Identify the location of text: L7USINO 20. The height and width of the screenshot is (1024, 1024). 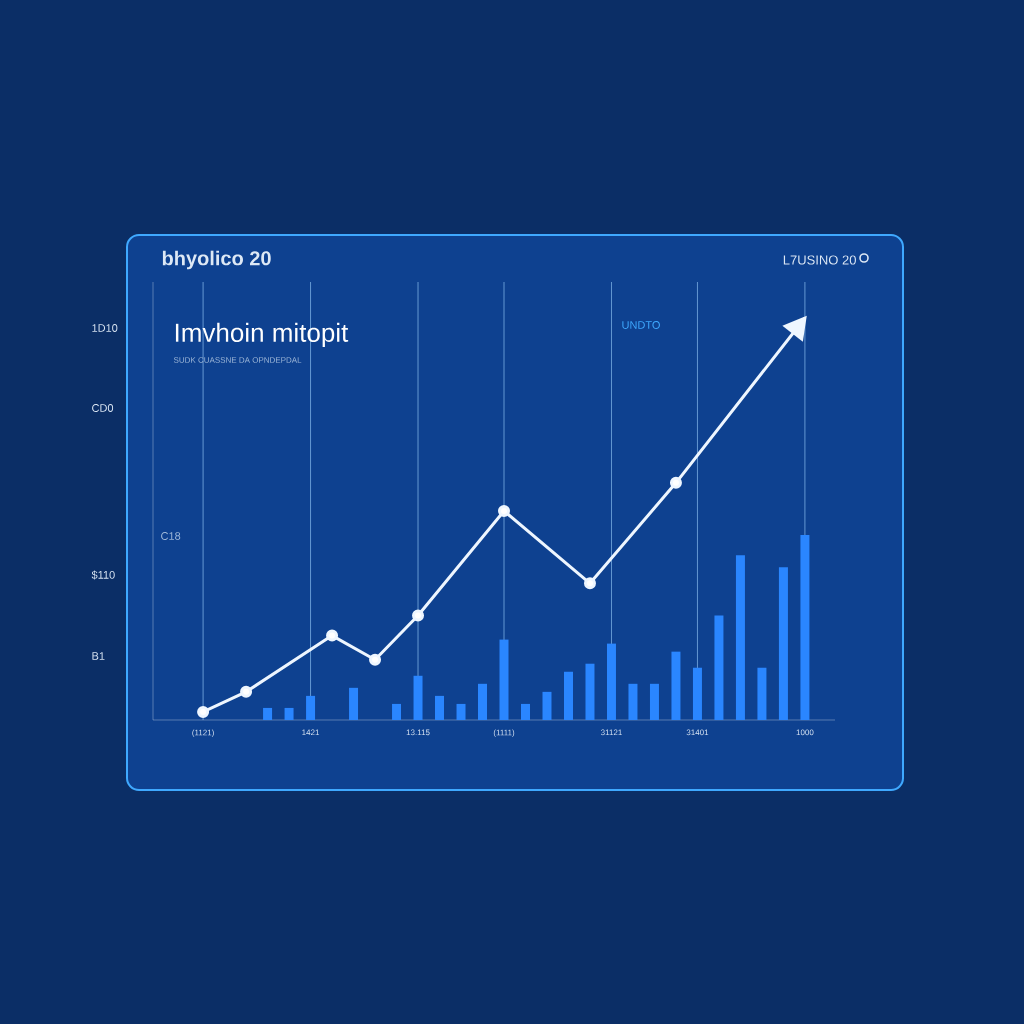
(819, 260).